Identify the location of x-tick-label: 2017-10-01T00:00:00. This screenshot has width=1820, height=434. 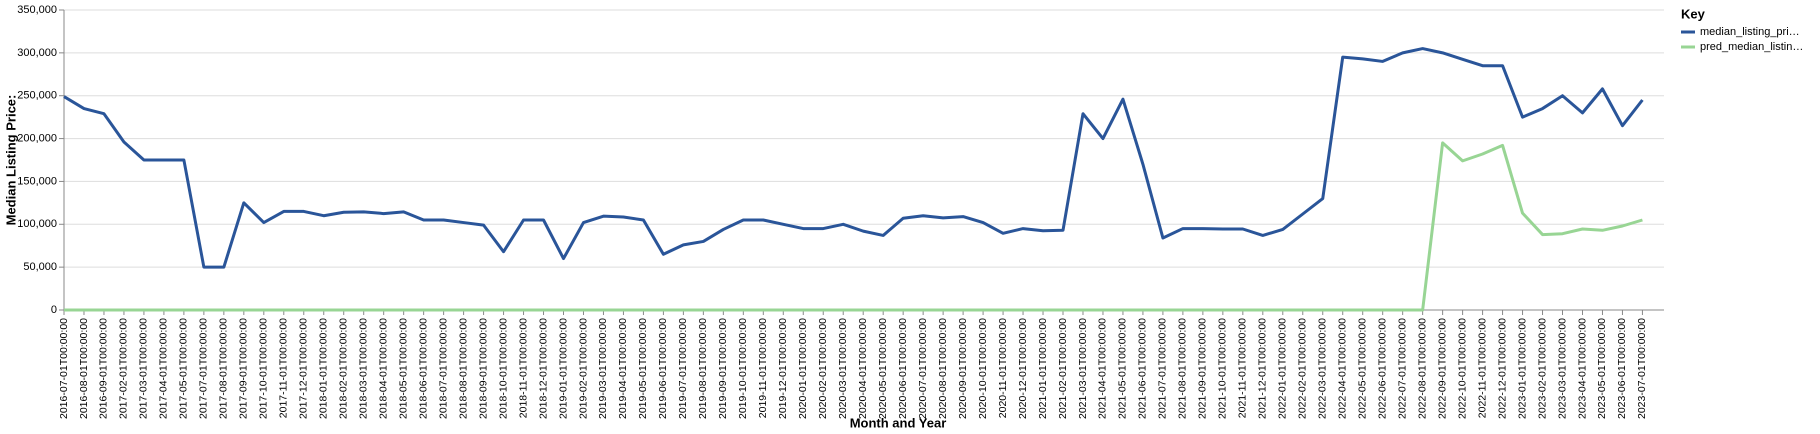
(264, 368).